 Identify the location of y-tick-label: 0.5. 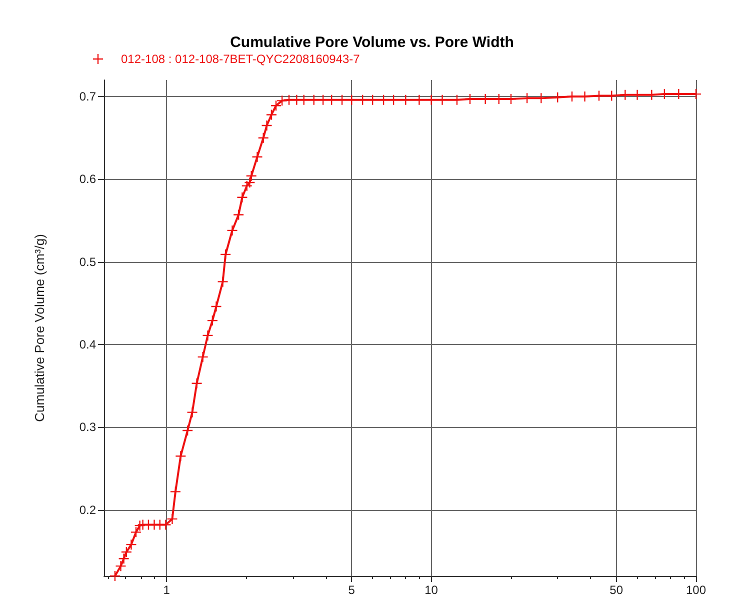
(87, 261).